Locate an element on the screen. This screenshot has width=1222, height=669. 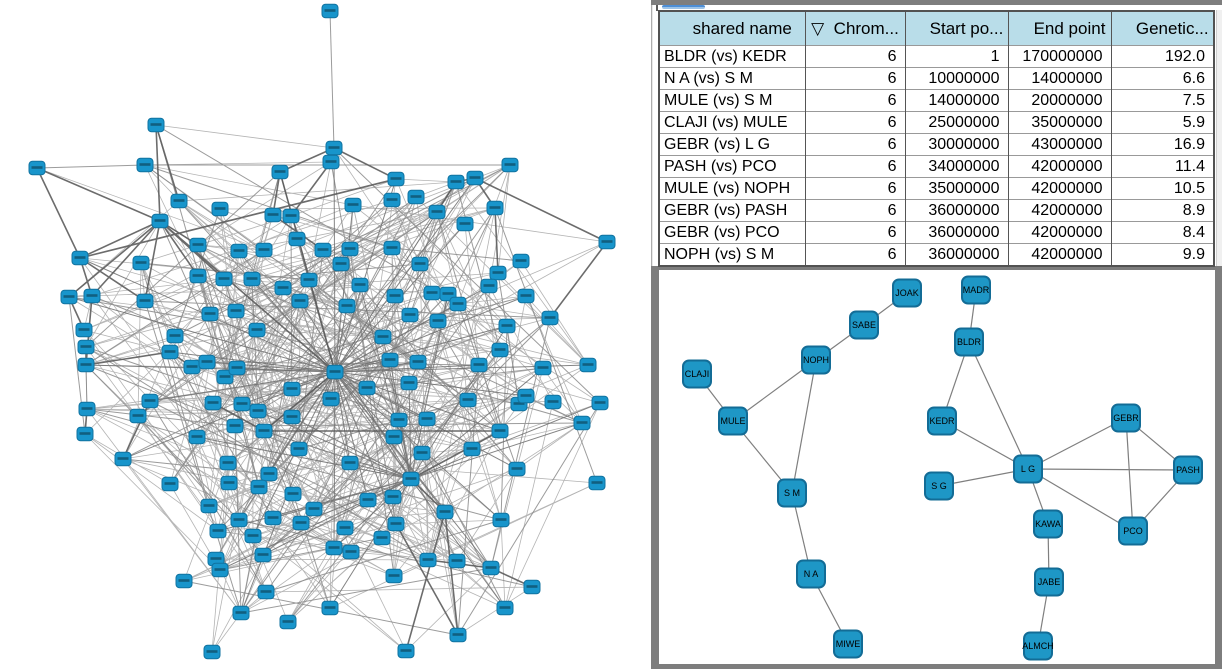
svg-text: S G is located at coordinates (939, 486).